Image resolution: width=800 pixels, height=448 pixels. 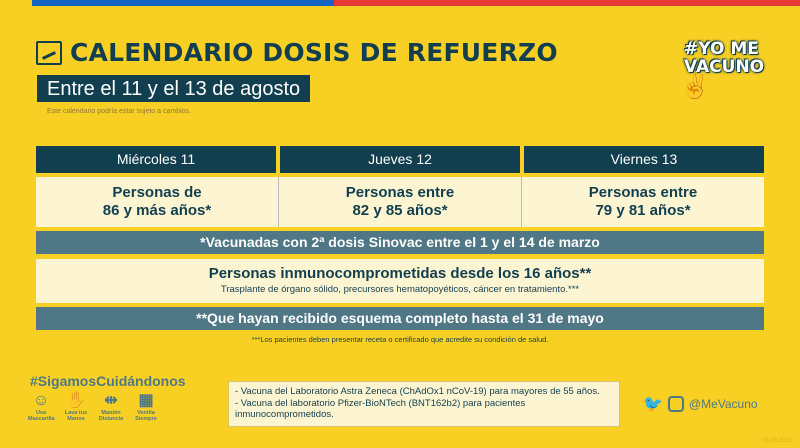 I want to click on care-item: ▦ Ventila Siempre, so click(x=146, y=407).